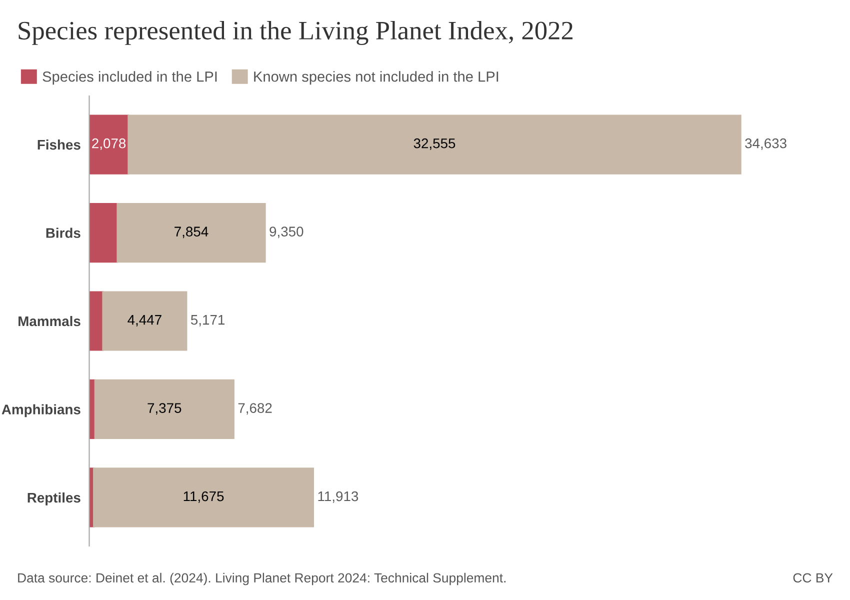  I want to click on data-label: 4,447, so click(145, 320).